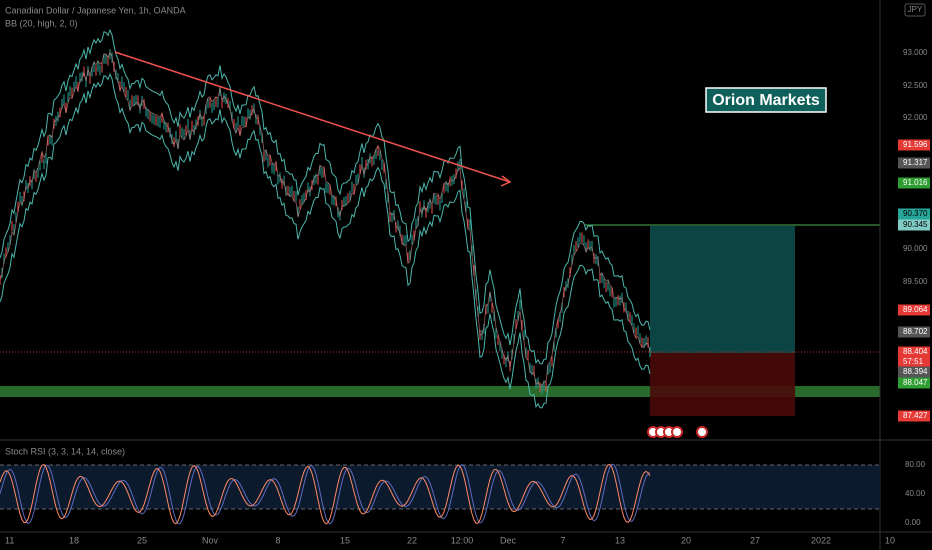  Describe the element at coordinates (722, 289) in the screenshot. I see `target-zone` at that location.